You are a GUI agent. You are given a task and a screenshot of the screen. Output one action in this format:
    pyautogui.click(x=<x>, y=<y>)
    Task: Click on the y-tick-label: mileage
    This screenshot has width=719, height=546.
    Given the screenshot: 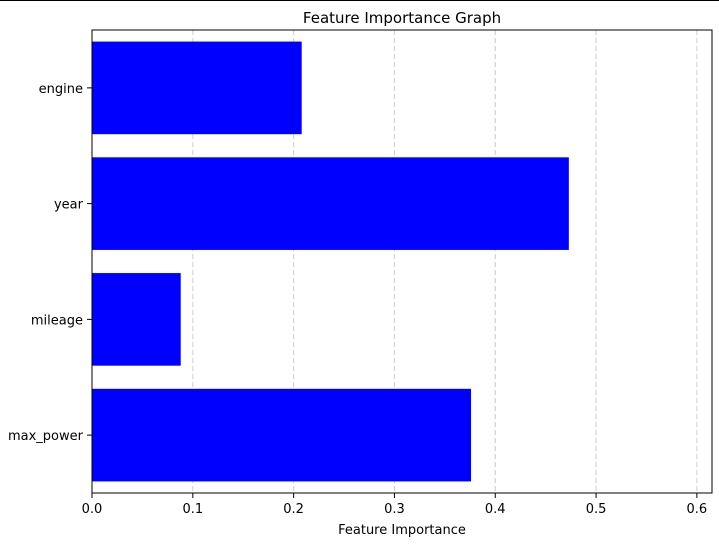 What is the action you would take?
    pyautogui.click(x=57, y=320)
    